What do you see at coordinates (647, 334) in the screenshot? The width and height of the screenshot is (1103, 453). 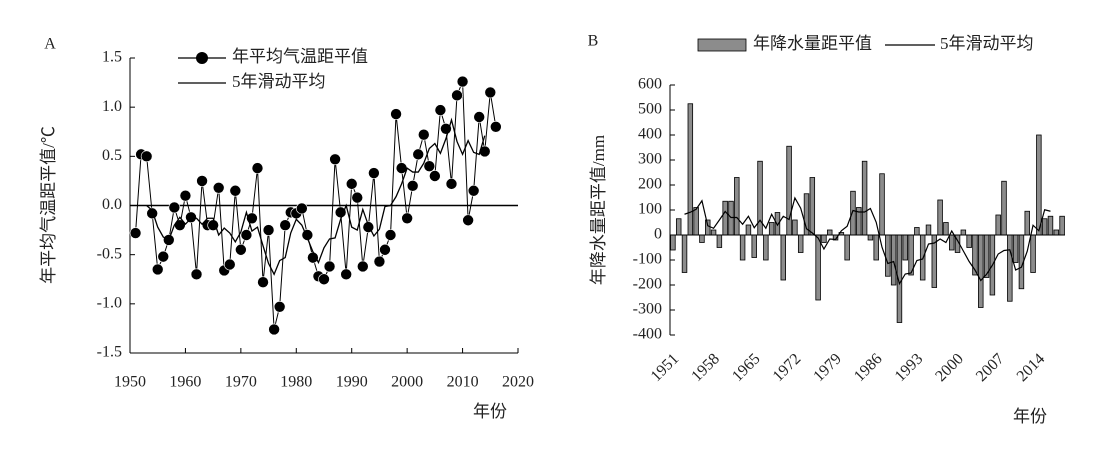 I see `y-tick-label: -400` at bounding box center [647, 334].